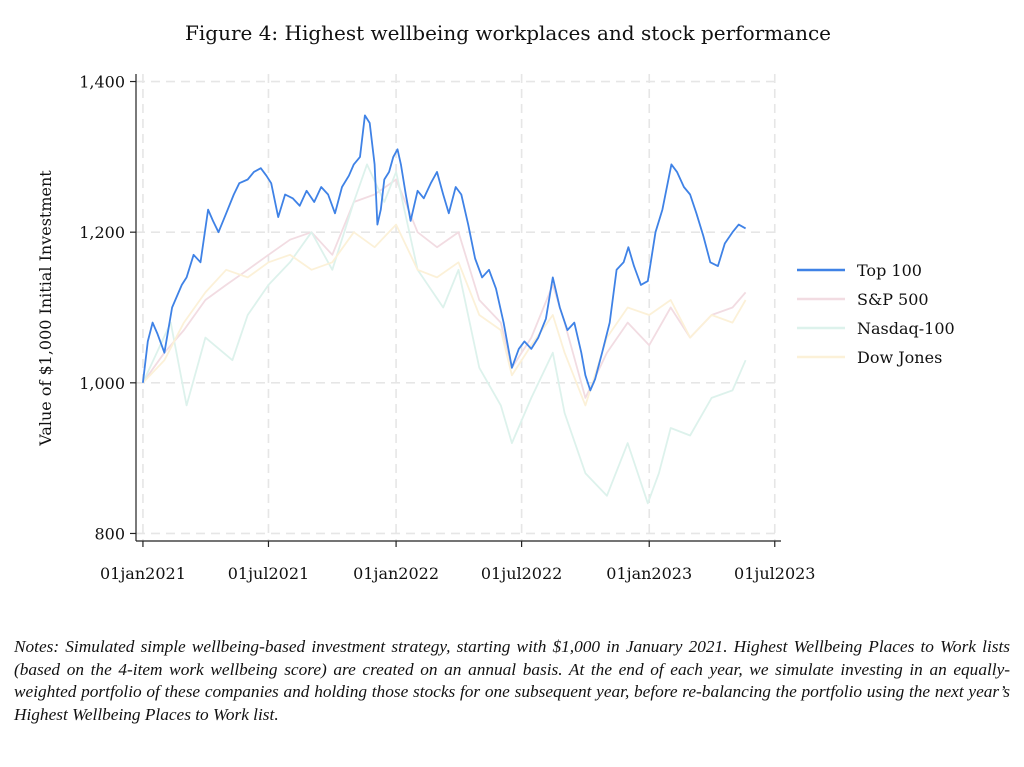 The width and height of the screenshot is (1024, 767). What do you see at coordinates (102, 82) in the screenshot?
I see `y-tick-label: 1,400` at bounding box center [102, 82].